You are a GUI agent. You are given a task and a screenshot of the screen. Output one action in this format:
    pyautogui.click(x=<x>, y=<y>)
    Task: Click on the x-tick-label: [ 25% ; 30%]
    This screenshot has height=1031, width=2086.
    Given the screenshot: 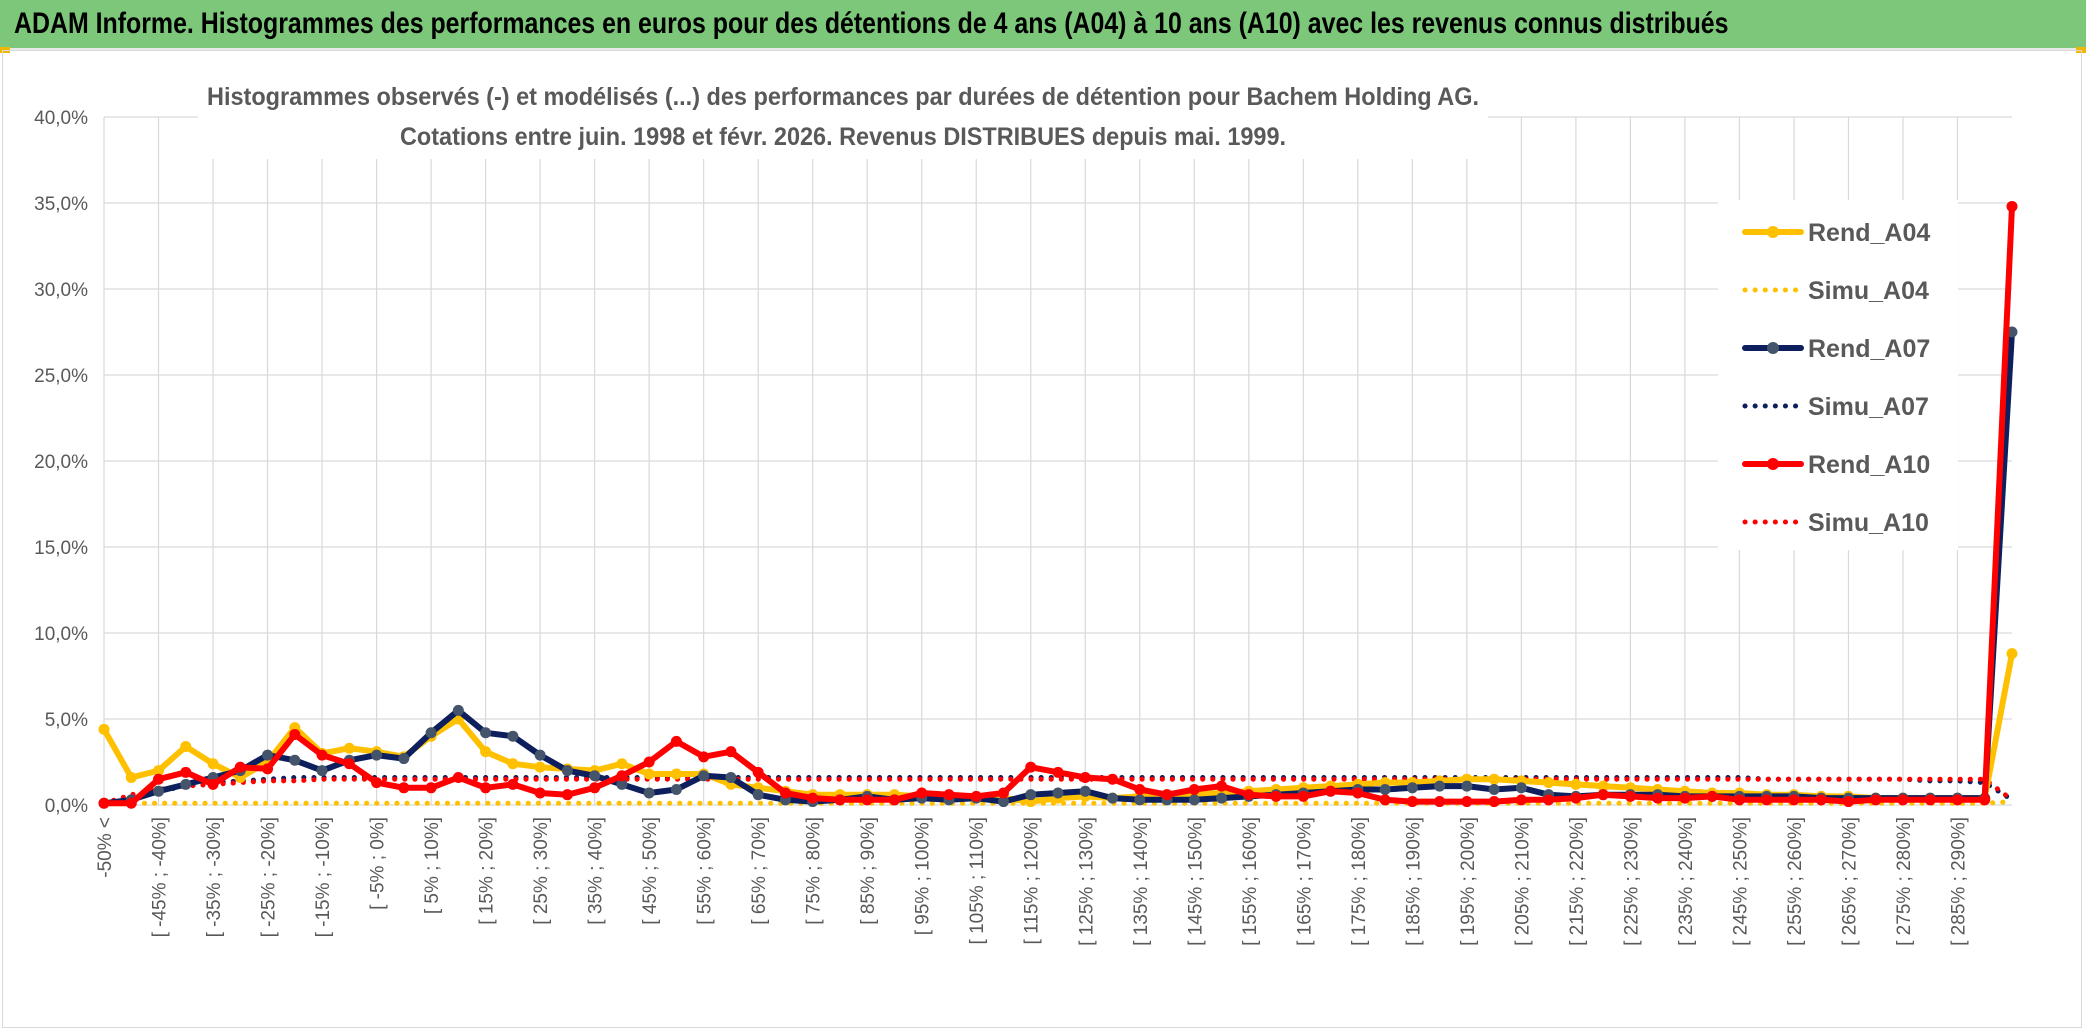 What is the action you would take?
    pyautogui.click(x=541, y=871)
    